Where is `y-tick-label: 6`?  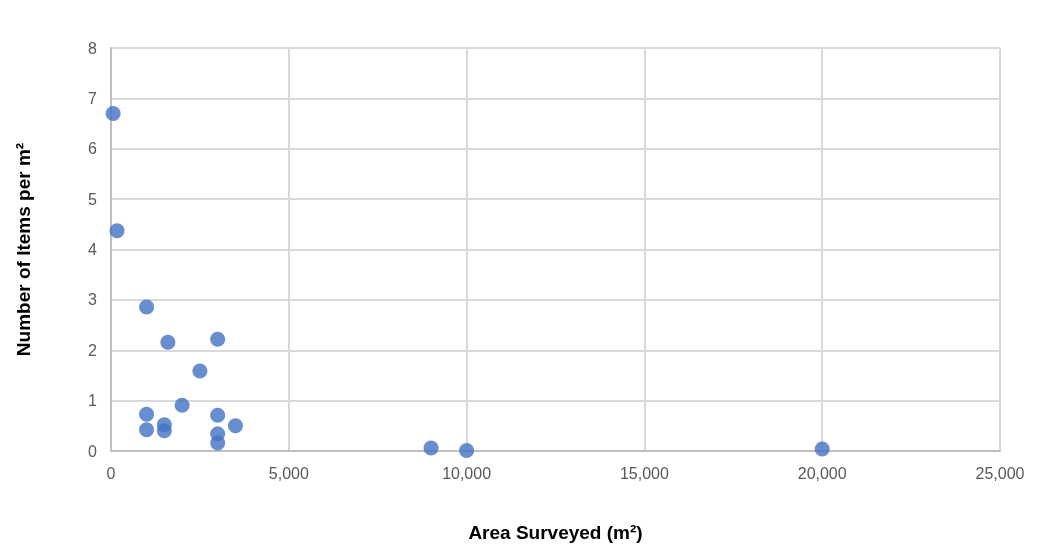 y-tick-label: 6 is located at coordinates (93, 149).